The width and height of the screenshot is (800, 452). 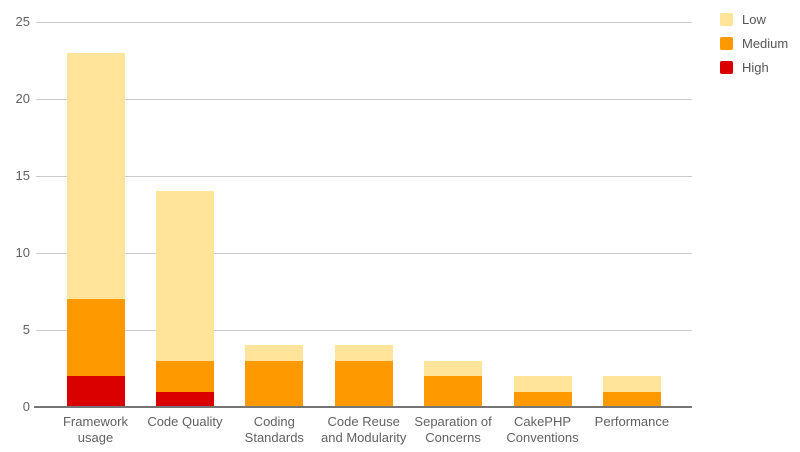 What do you see at coordinates (274, 429) in the screenshot?
I see `x-category-label-3: Coding Standards` at bounding box center [274, 429].